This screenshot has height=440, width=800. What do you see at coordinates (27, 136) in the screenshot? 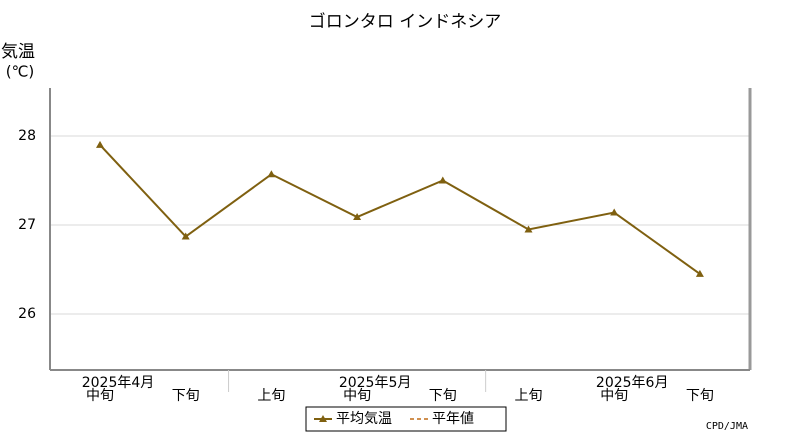
I see `y-tick-label: 28` at bounding box center [27, 136].